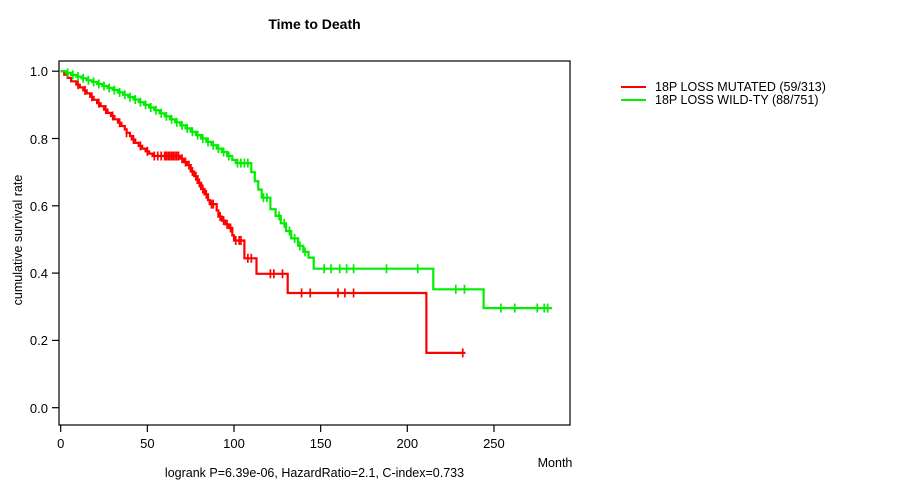 Image resolution: width=900 pixels, height=500 pixels. I want to click on legend-item-mutated: 18P LOSS MUTATED (59/313), so click(723, 87).